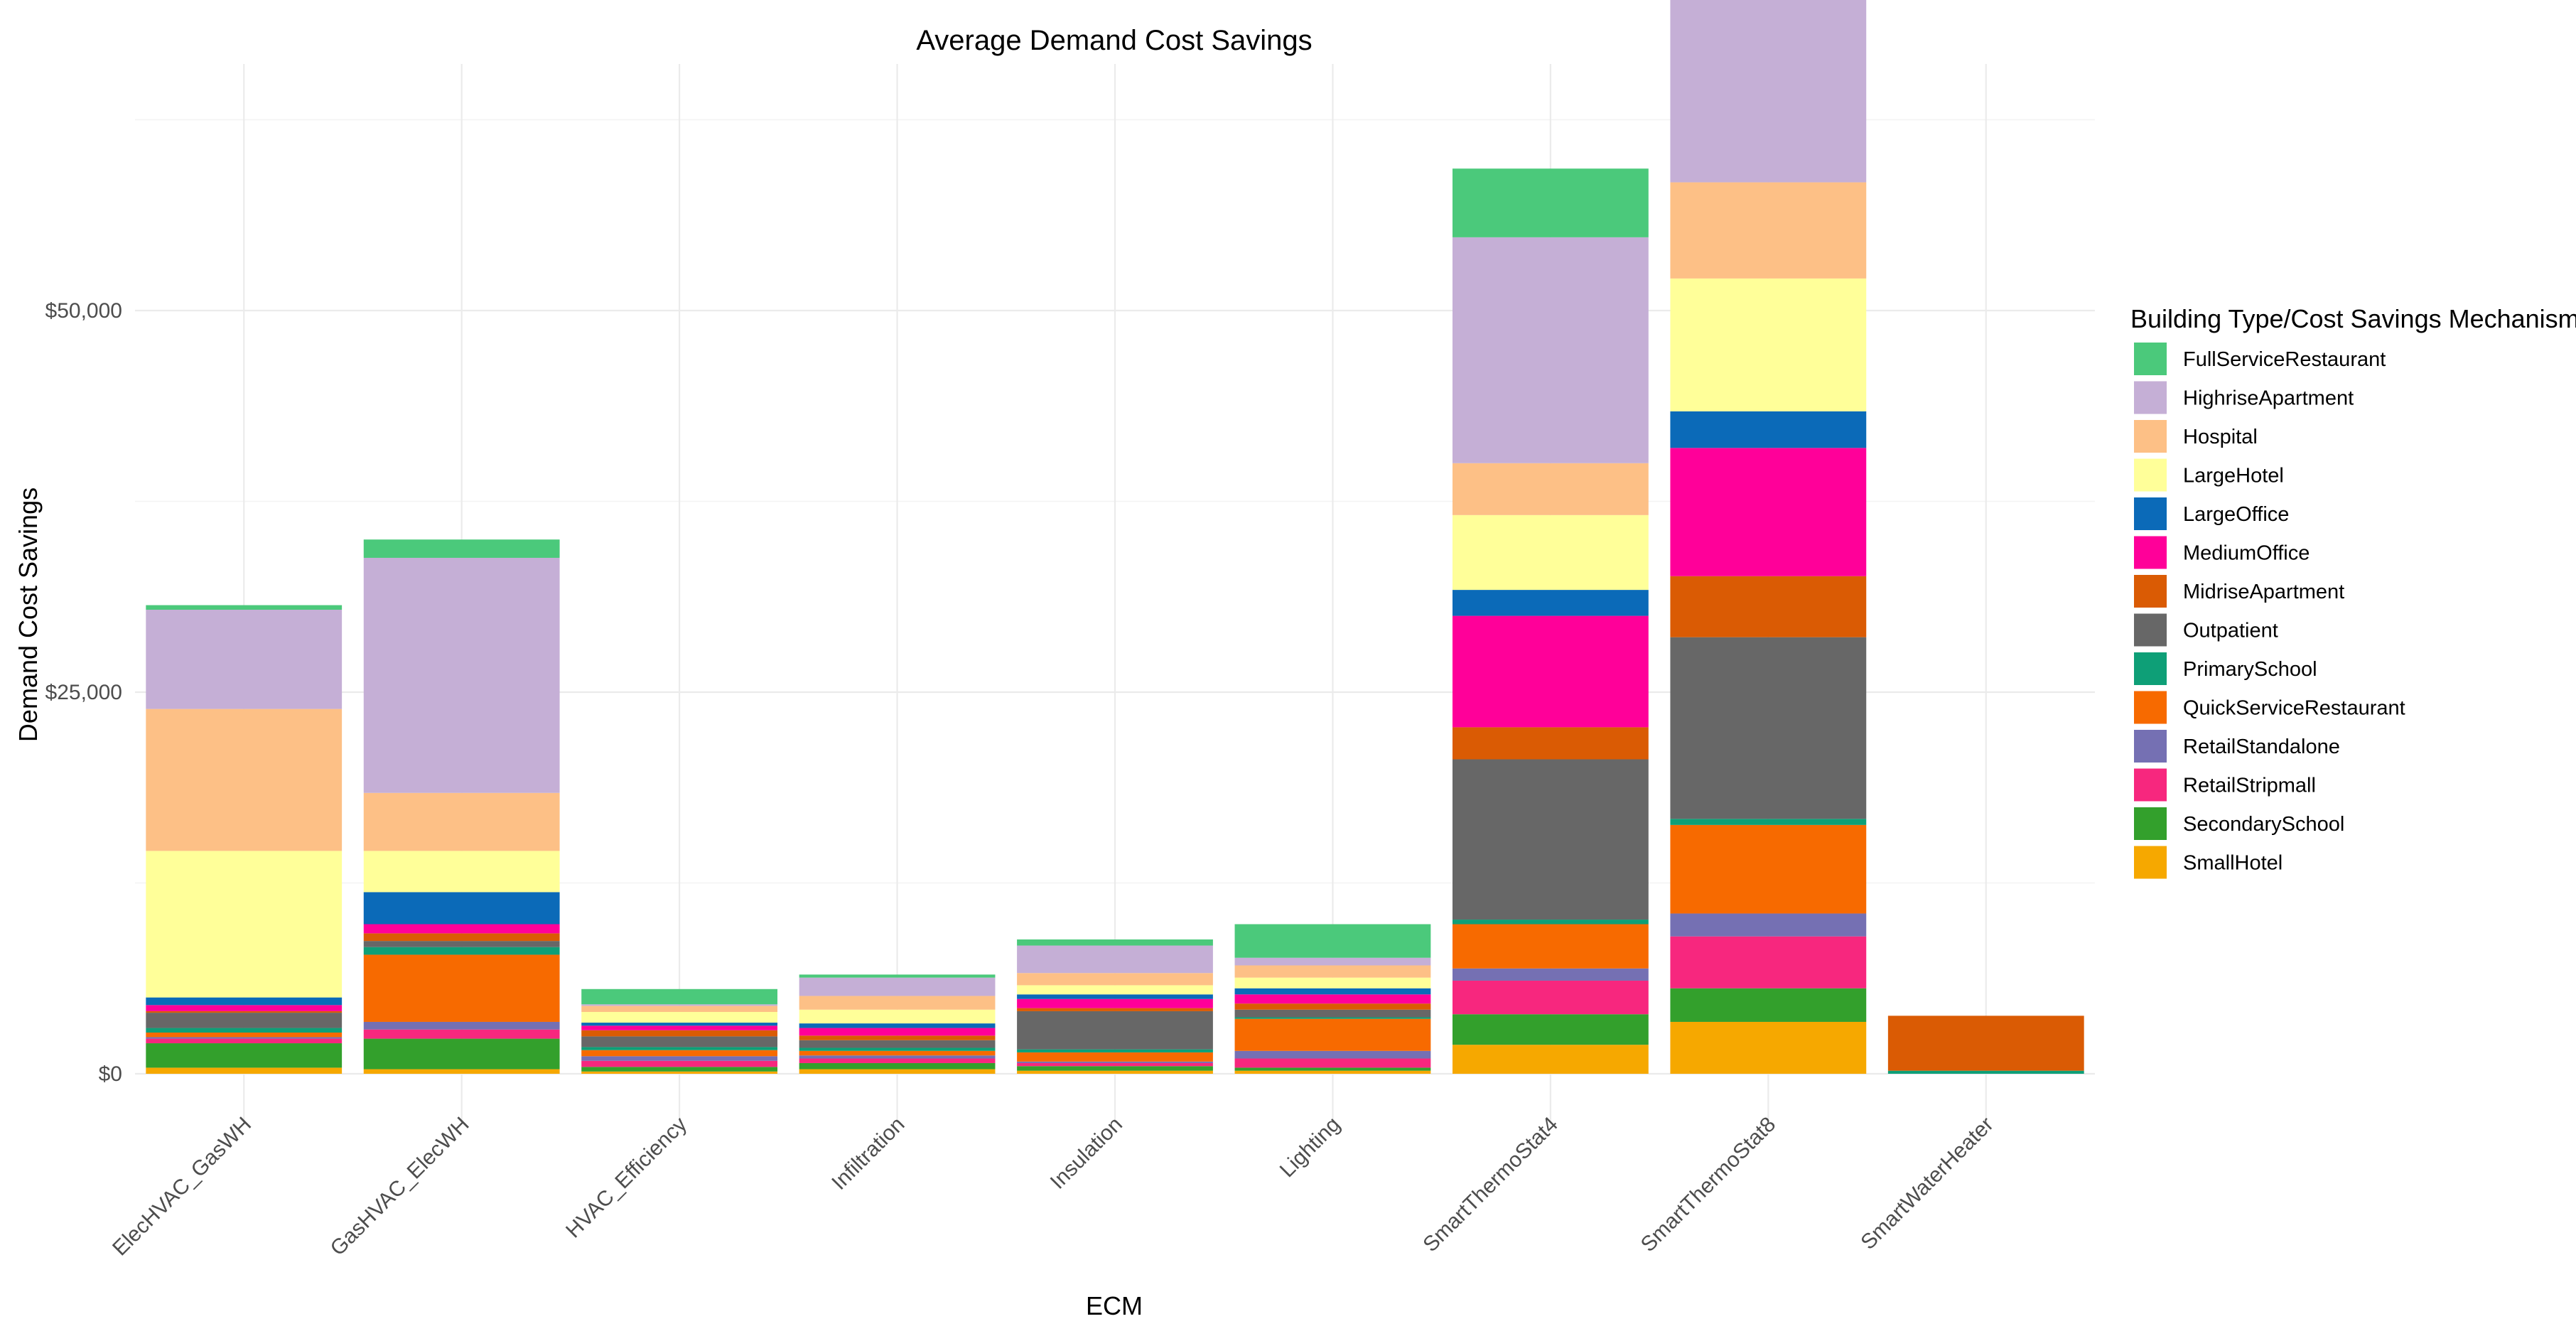 This screenshot has height=1336, width=2576. I want to click on bar-segment-retailstandalone, so click(1115, 1062).